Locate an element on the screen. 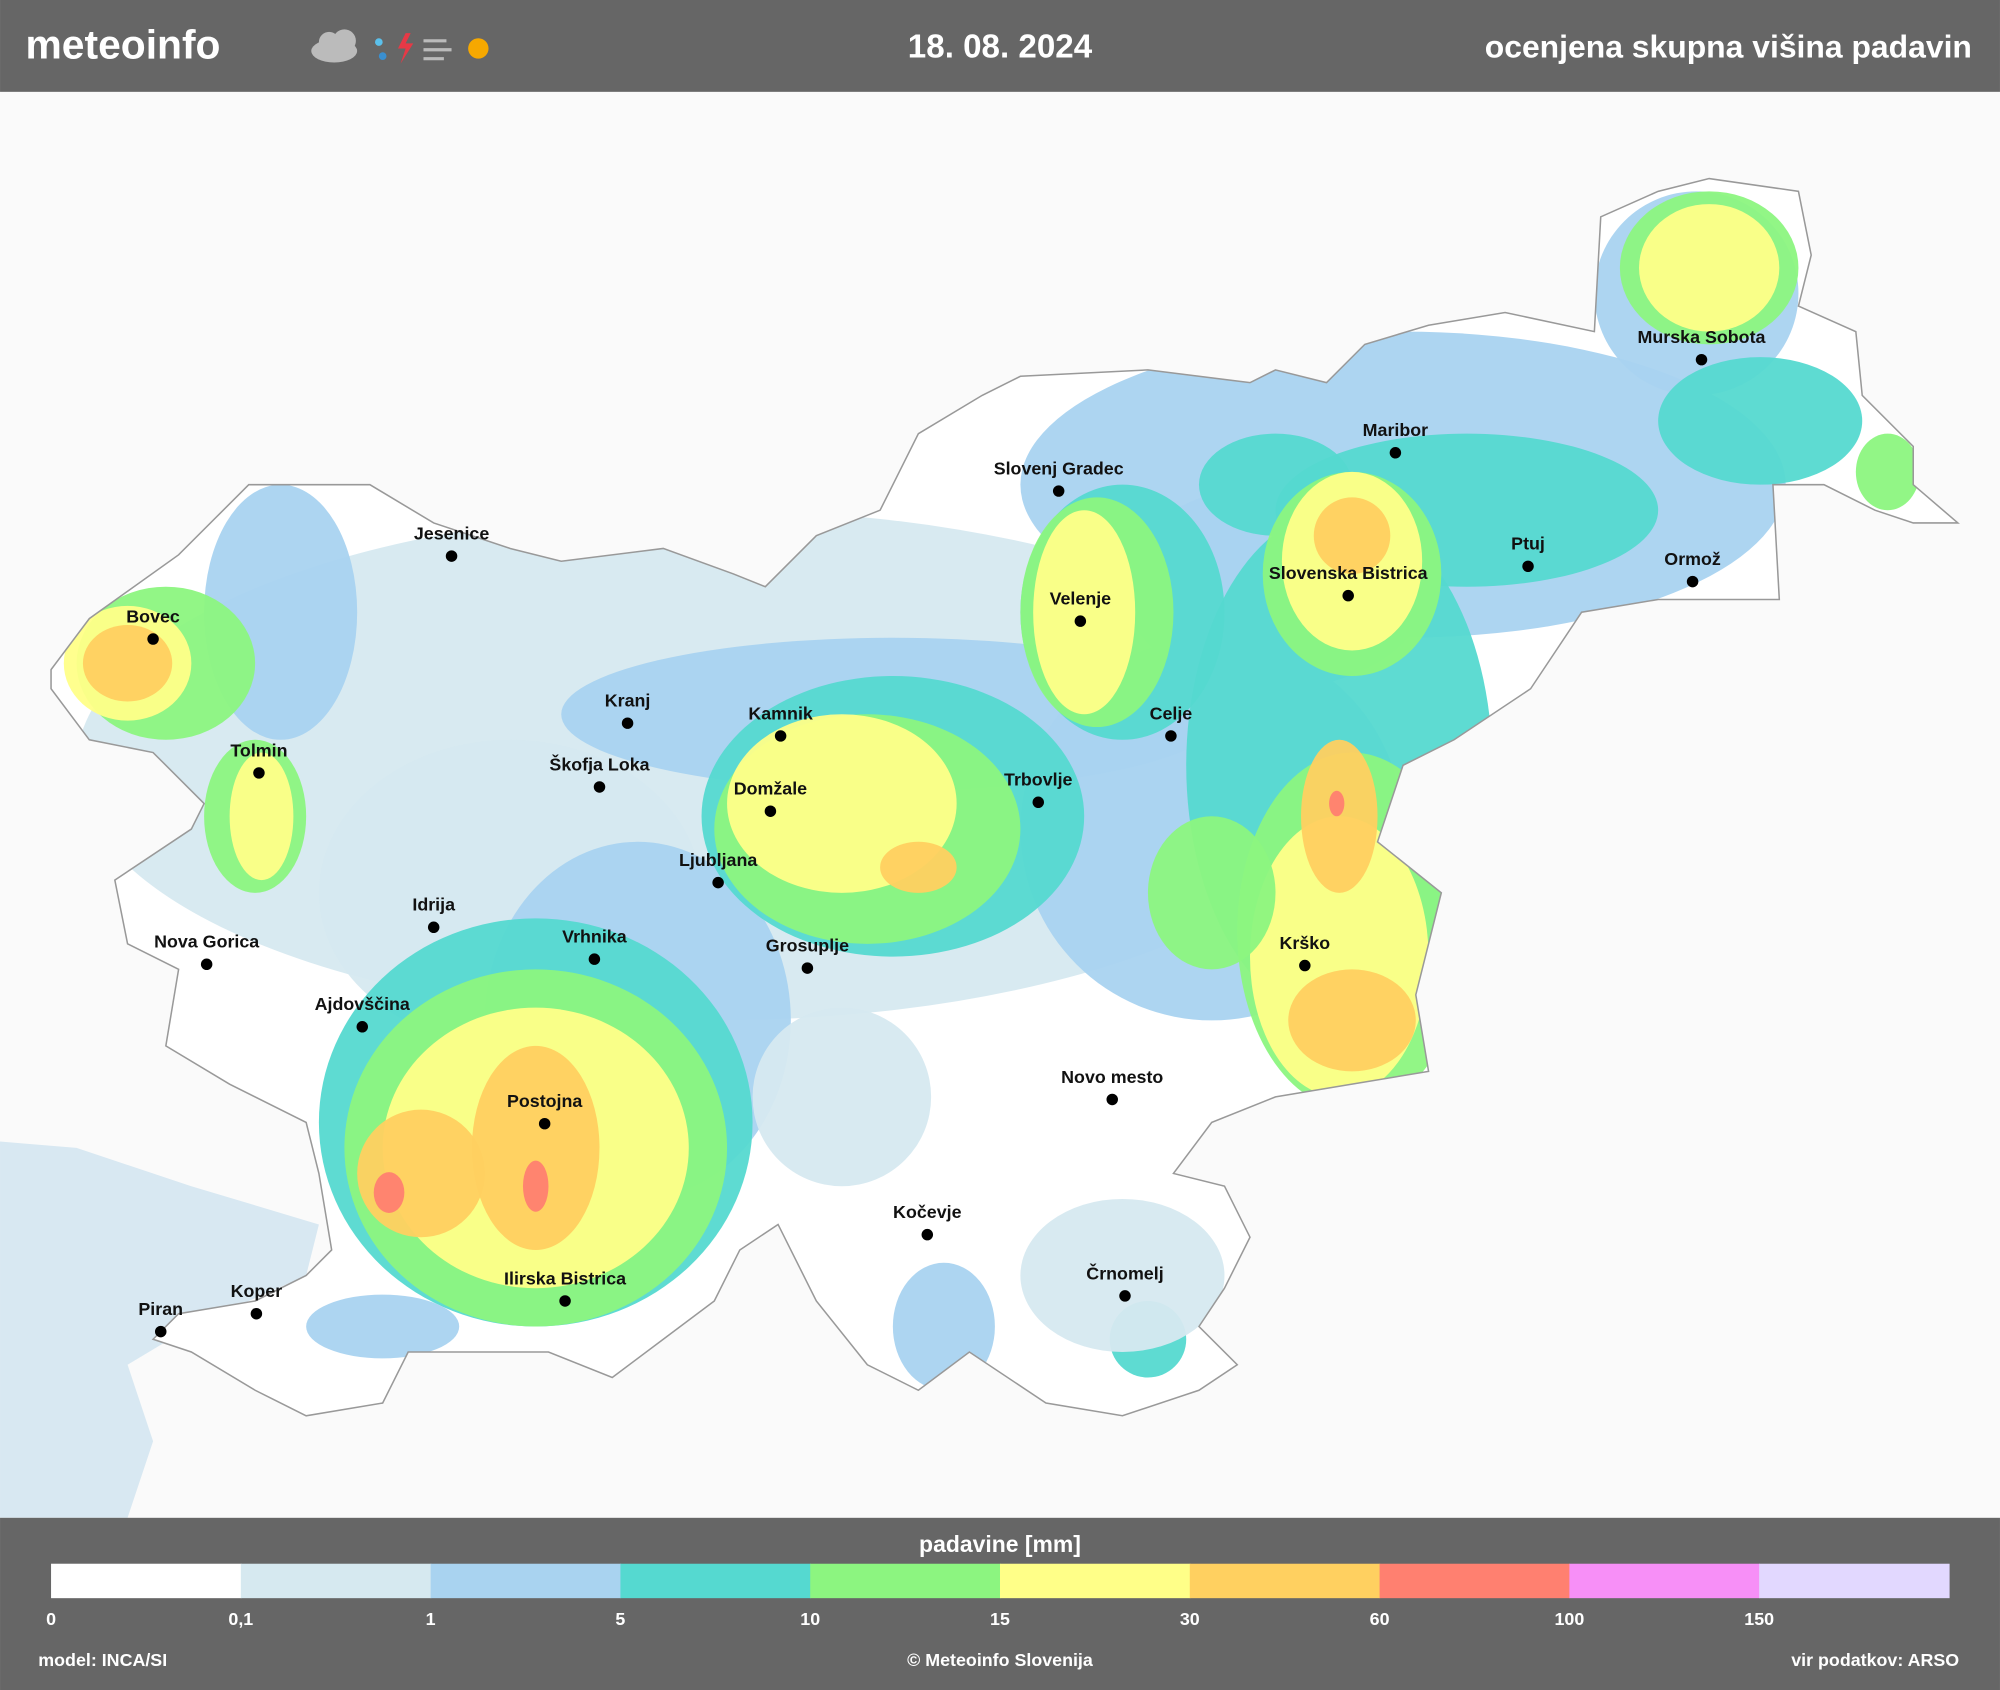  legend-tick-label: 30 is located at coordinates (1190, 1619).